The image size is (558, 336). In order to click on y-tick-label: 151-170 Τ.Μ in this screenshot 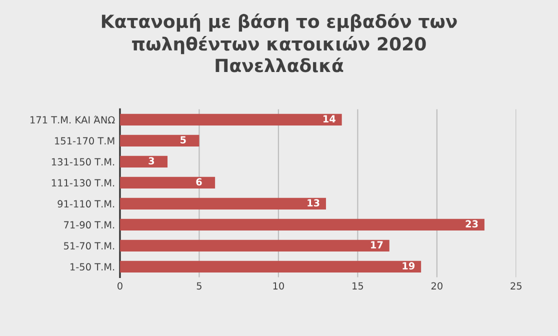, I will do `click(84, 141)`.